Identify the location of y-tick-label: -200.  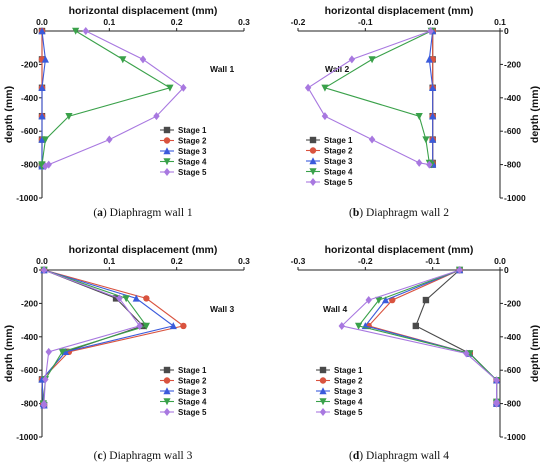
(512, 64).